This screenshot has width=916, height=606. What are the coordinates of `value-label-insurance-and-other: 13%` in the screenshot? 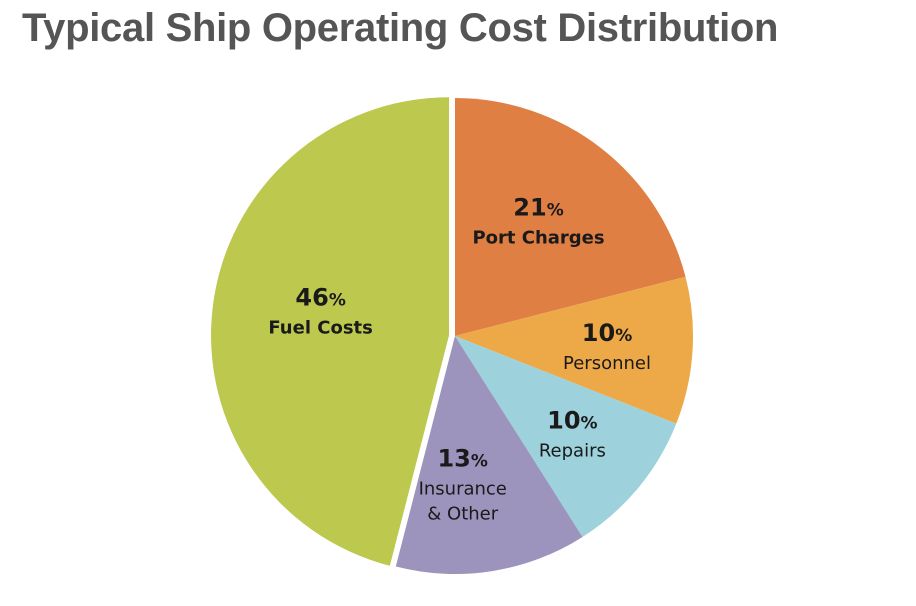 It's located at (462, 458).